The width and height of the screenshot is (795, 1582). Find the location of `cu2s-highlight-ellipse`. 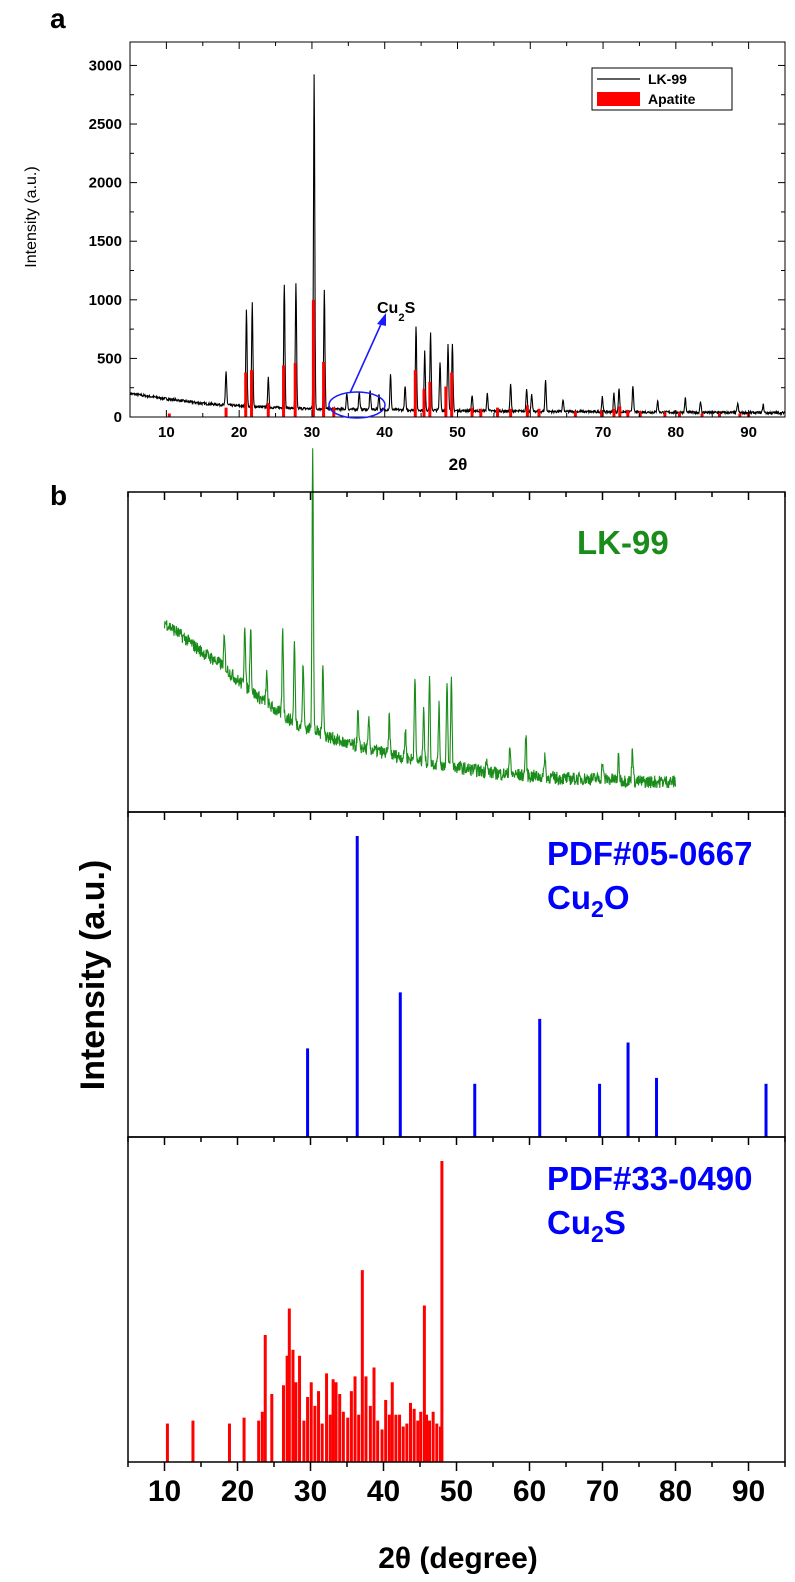

cu2s-highlight-ellipse is located at coordinates (357, 405).